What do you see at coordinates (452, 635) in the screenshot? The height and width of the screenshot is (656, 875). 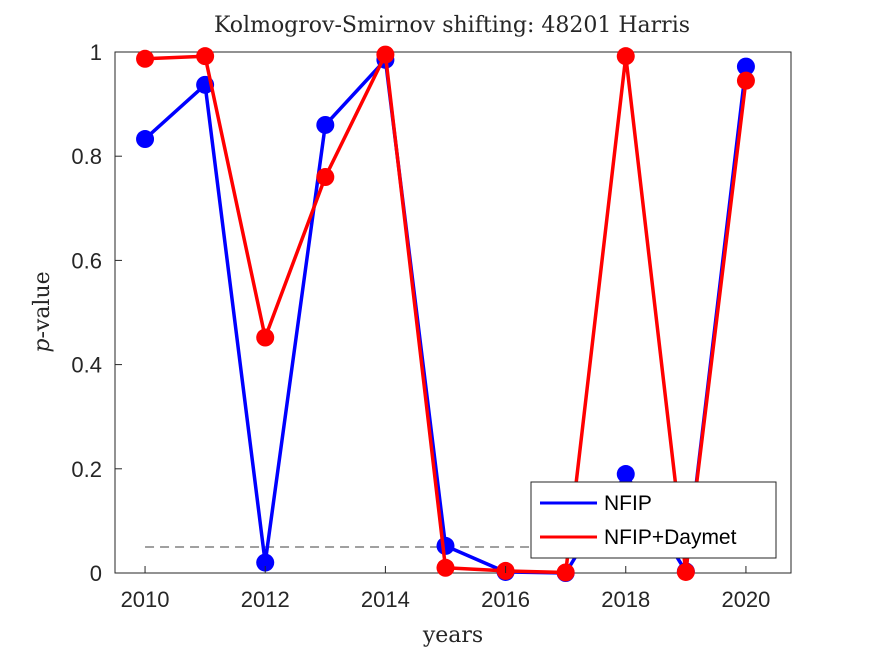 I see `x-axis-label: years` at bounding box center [452, 635].